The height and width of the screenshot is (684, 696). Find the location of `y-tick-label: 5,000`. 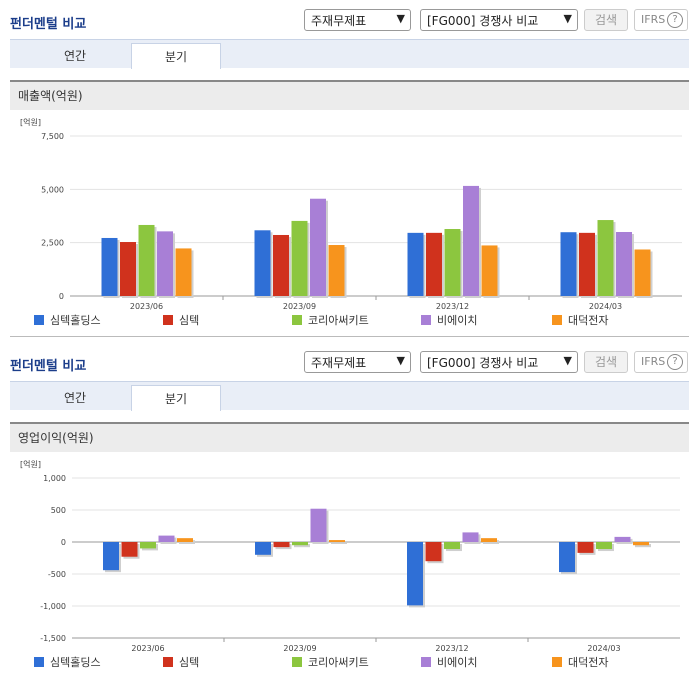

y-tick-label: 5,000 is located at coordinates (52, 189).